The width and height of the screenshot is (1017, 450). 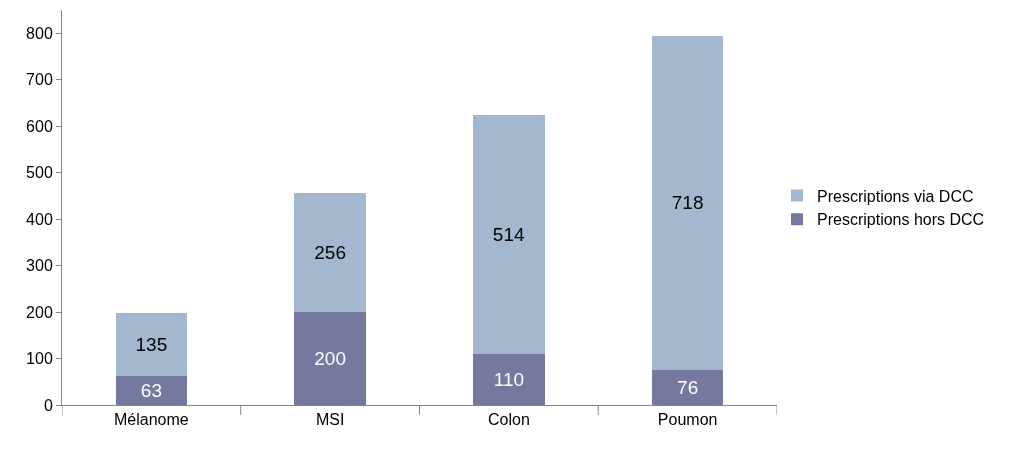 I want to click on data-label: 76, so click(x=688, y=387).